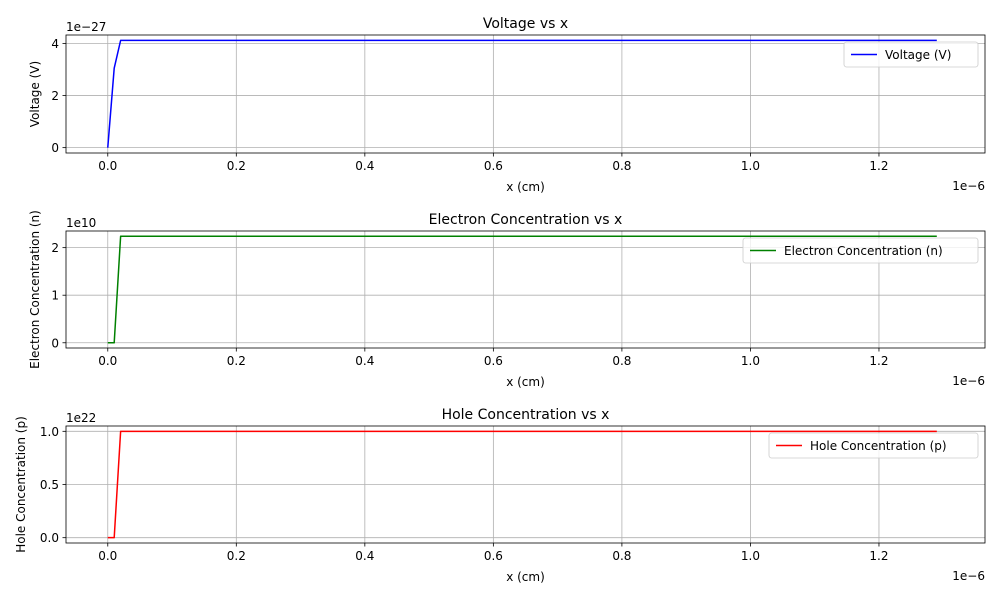 The height and width of the screenshot is (600, 1000). What do you see at coordinates (35, 289) in the screenshot?
I see `y-axis-label: Electron Concentration (n)` at bounding box center [35, 289].